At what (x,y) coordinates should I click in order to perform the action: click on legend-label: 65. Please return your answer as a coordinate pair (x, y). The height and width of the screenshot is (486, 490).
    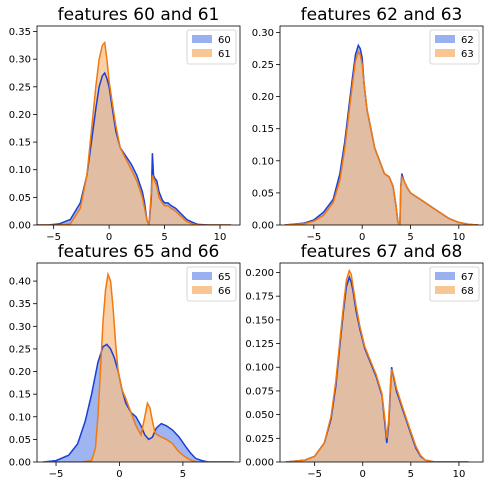
    Looking at the image, I should click on (224, 277).